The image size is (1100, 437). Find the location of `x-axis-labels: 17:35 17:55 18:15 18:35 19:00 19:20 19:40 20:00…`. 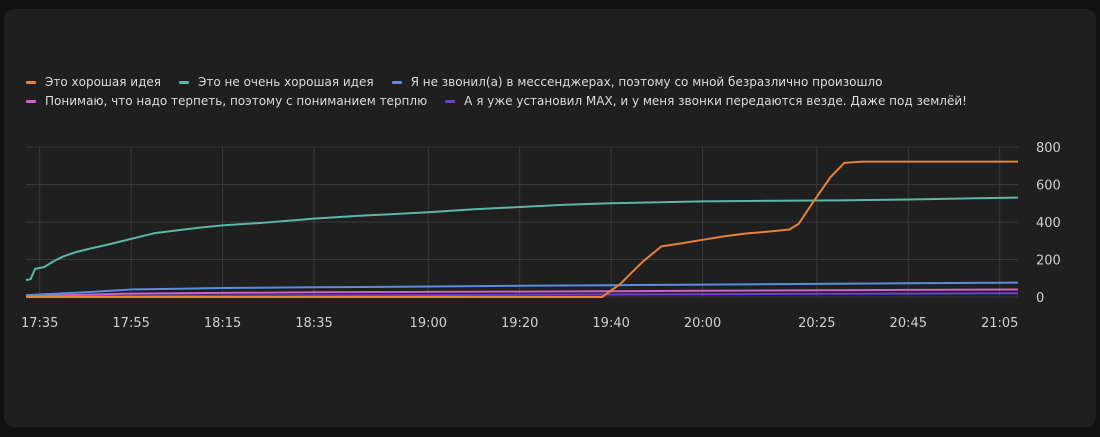

x-axis-labels: 17:35 17:55 18:15 18:35 19:00 19:20 19:40 20:00… is located at coordinates (519, 323).